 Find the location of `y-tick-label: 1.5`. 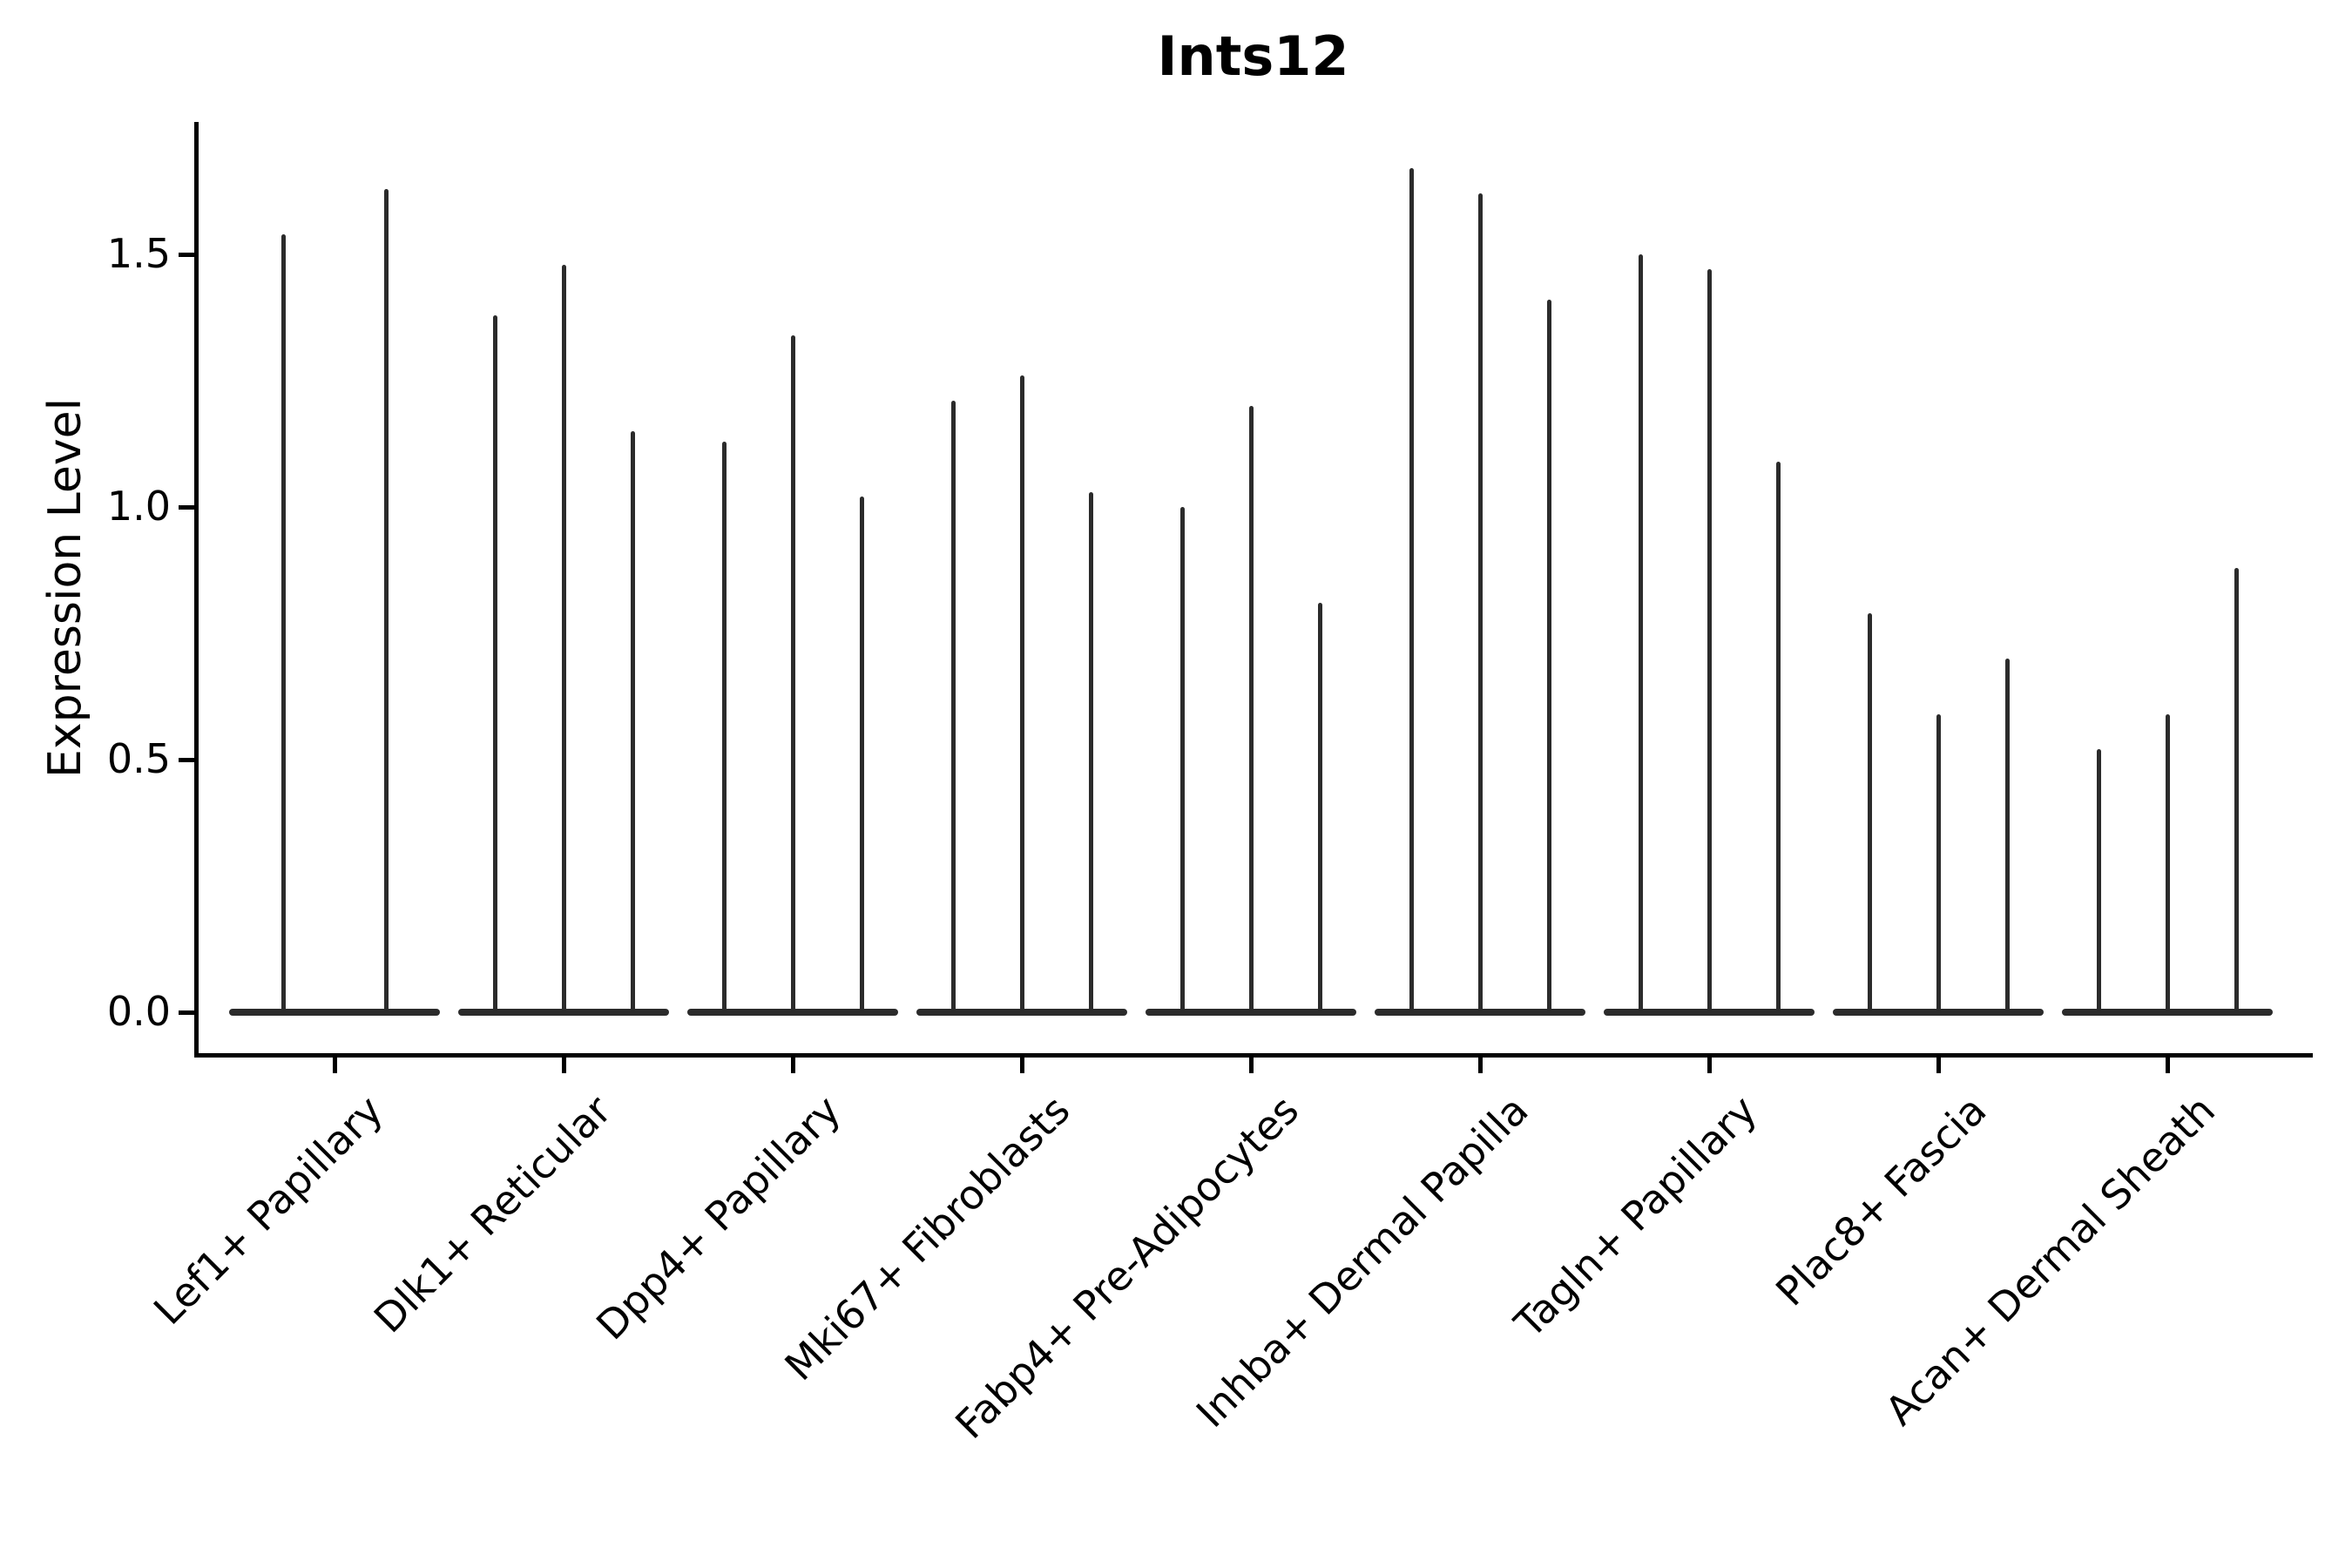

y-tick-label: 1.5 is located at coordinates (138, 253).